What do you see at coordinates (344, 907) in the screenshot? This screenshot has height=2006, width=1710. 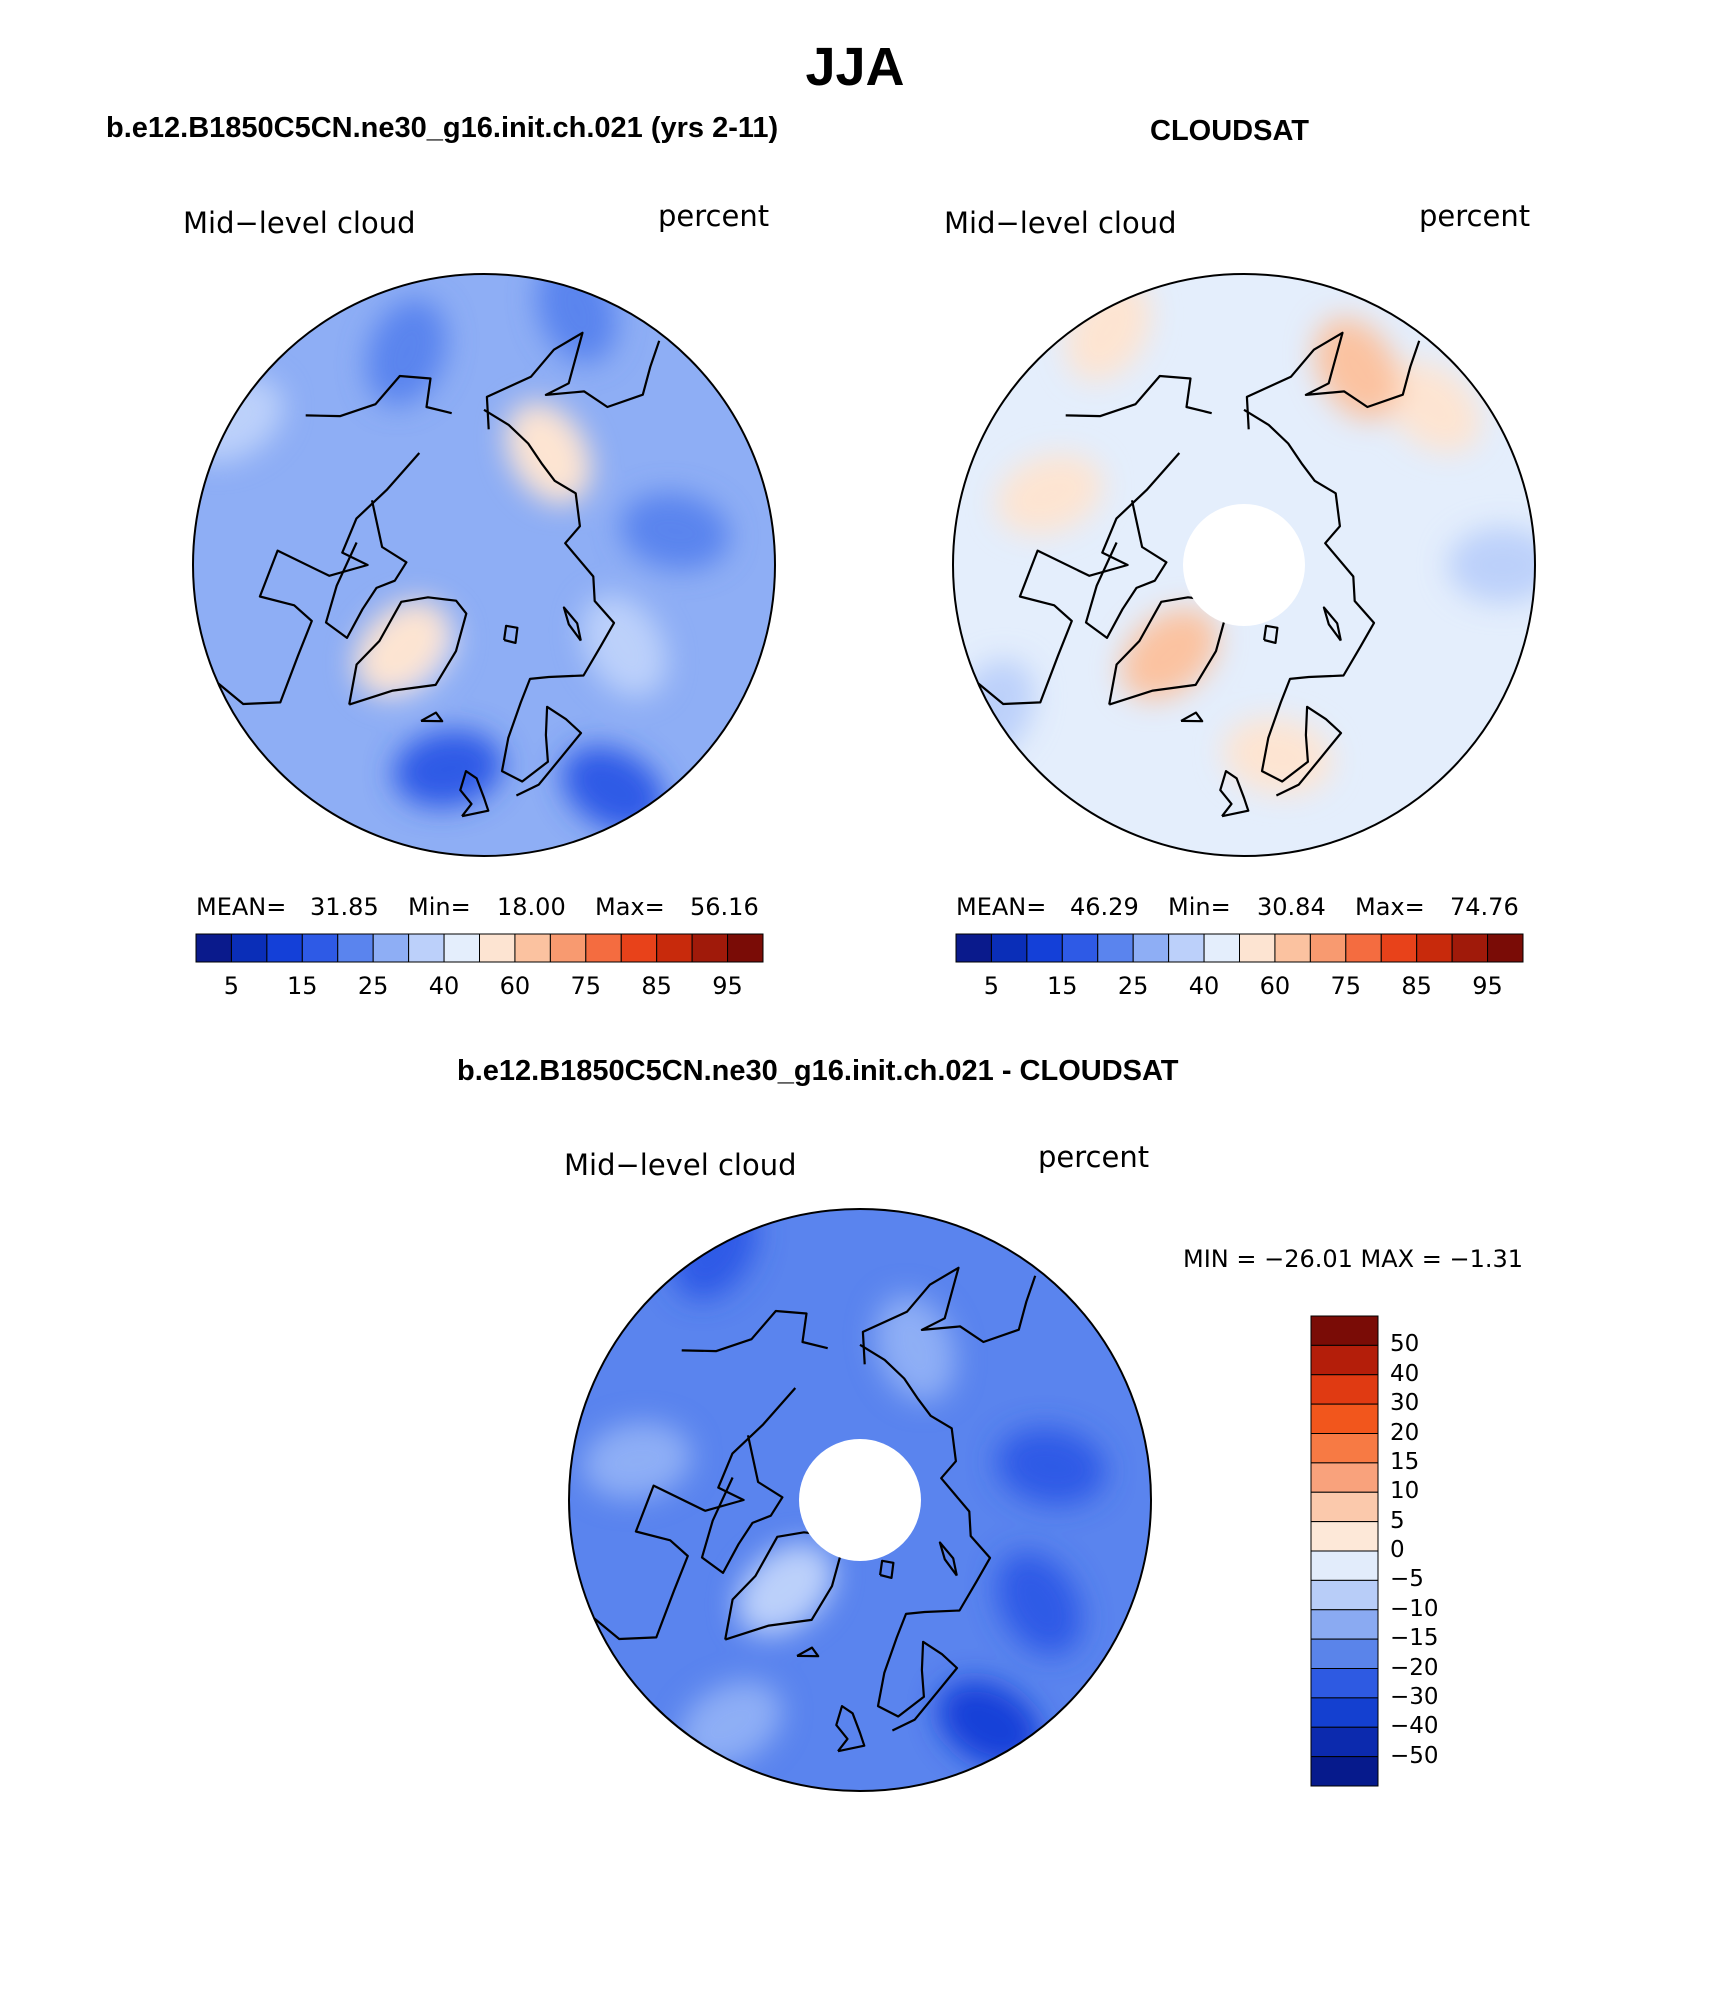 I see `panel-1-mean-value: 31.85` at bounding box center [344, 907].